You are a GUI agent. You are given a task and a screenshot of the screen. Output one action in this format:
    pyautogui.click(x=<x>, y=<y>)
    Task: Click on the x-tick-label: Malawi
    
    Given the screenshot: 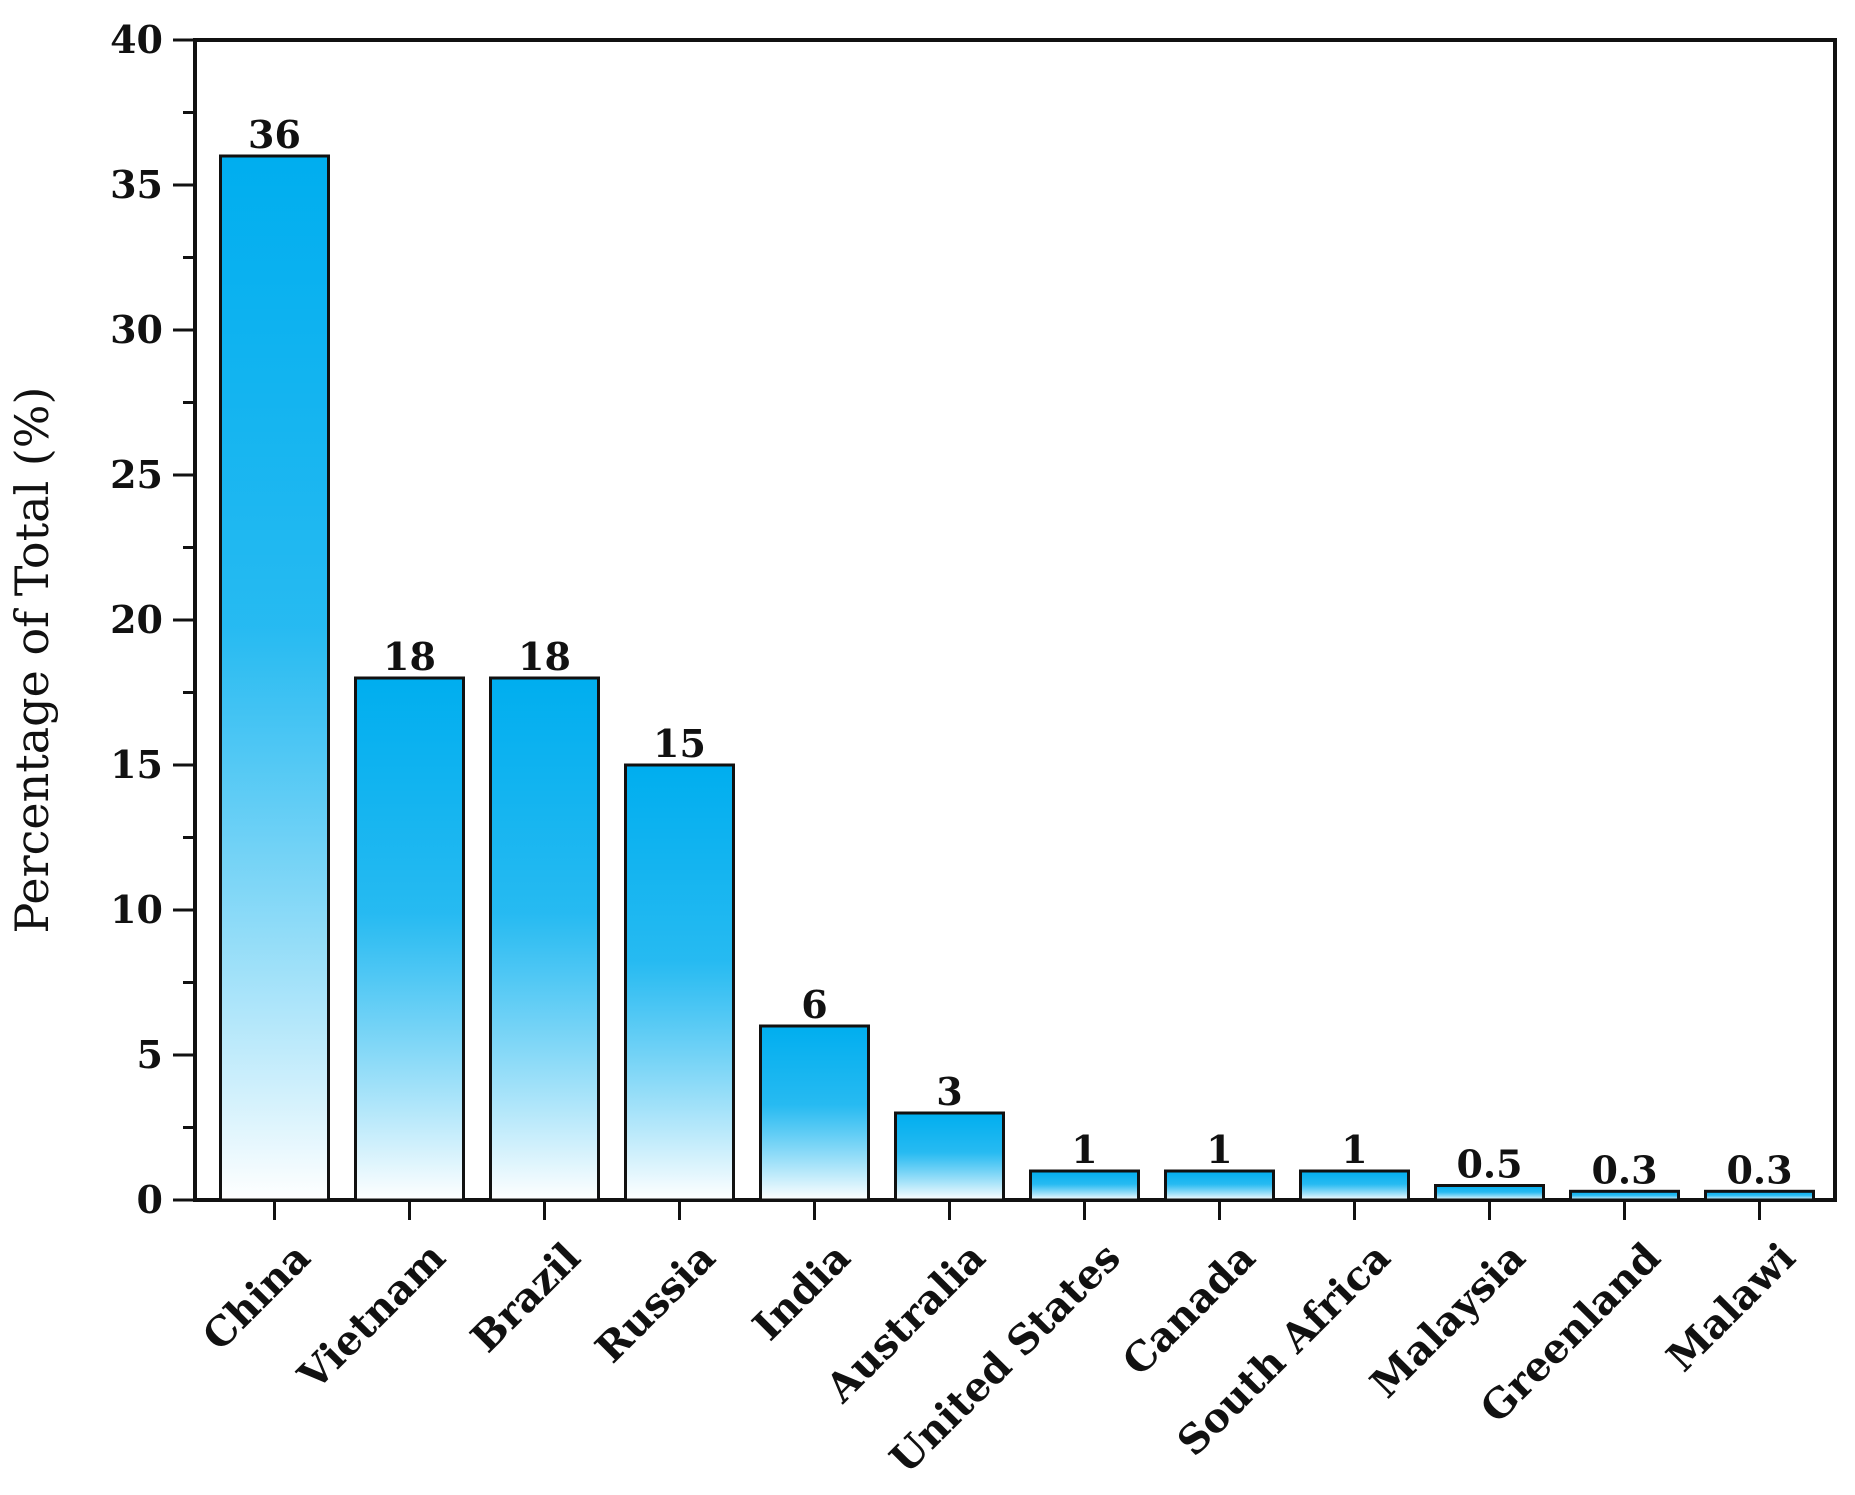 What is the action you would take?
    pyautogui.click(x=1731, y=1307)
    